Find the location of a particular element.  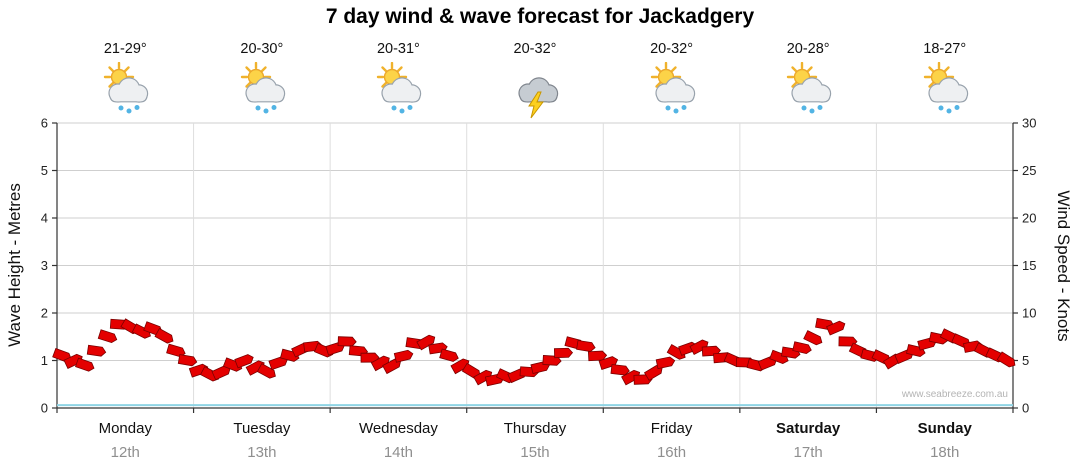

thunderstorm-icon is located at coordinates (535, 91).